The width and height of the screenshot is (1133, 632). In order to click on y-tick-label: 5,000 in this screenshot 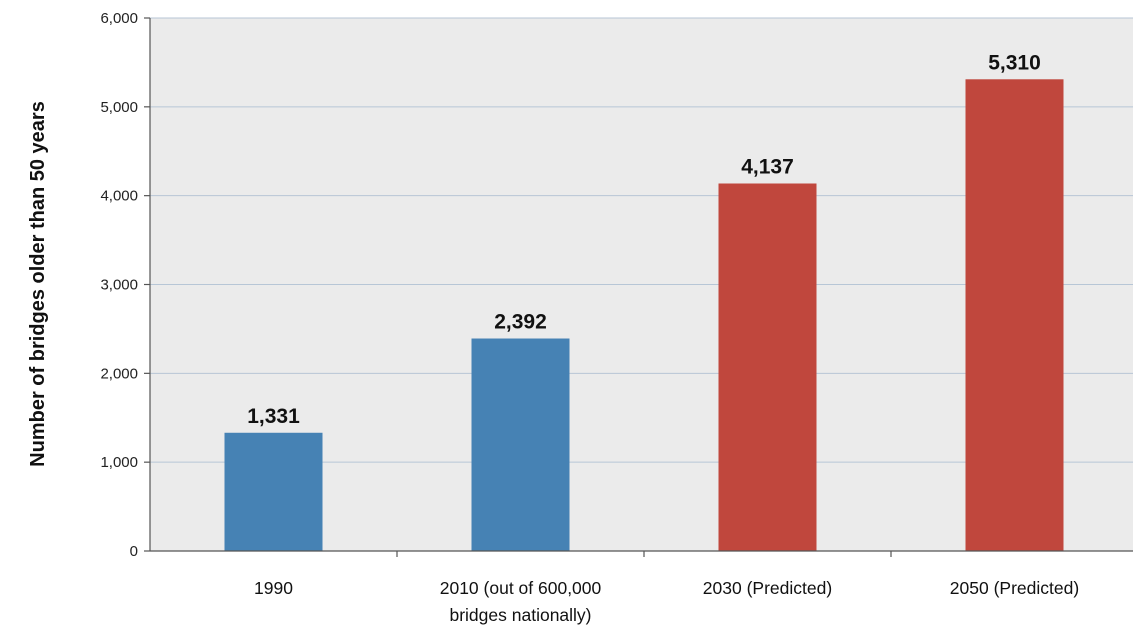, I will do `click(119, 107)`.